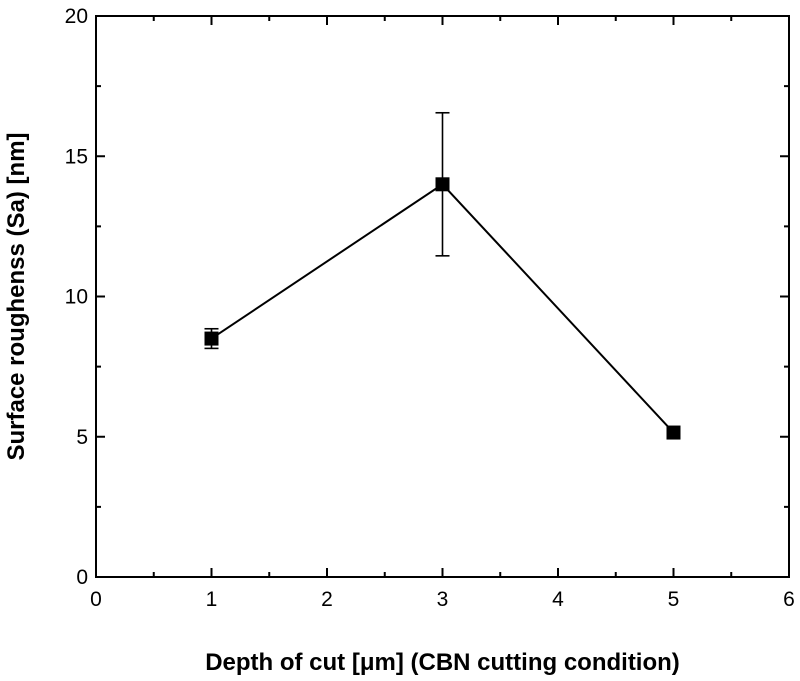 The height and width of the screenshot is (681, 800). I want to click on y-tick-label: 10, so click(76, 297).